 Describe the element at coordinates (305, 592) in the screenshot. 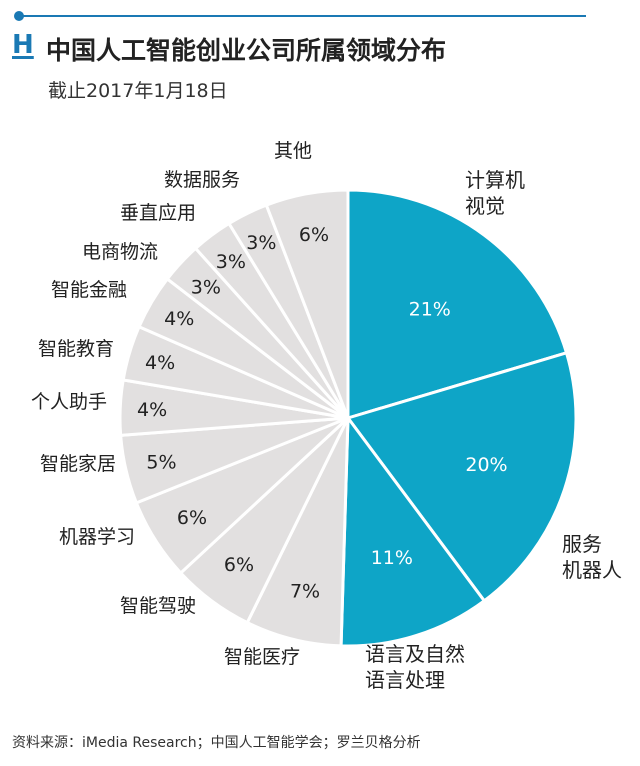

I see `pie-value-label: 7%` at that location.